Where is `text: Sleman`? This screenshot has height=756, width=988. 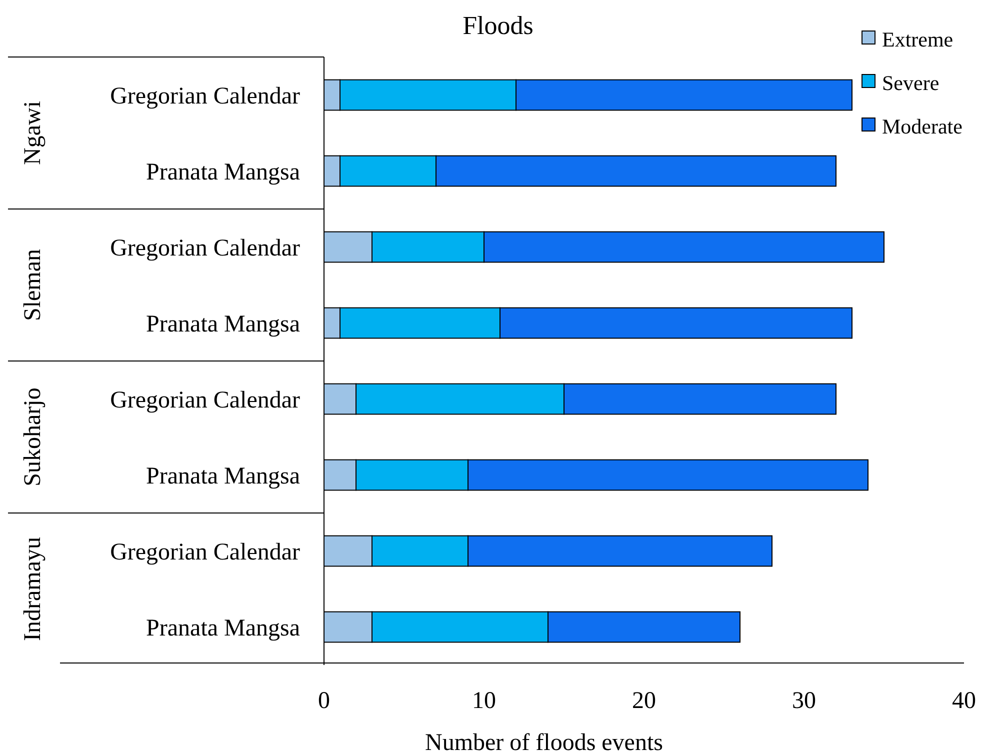
text: Sleman is located at coordinates (33, 285).